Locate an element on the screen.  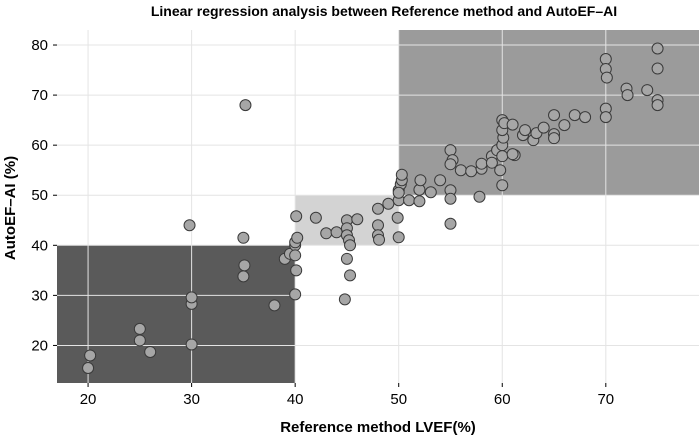
y-tick-label: 70 is located at coordinates (39, 95).